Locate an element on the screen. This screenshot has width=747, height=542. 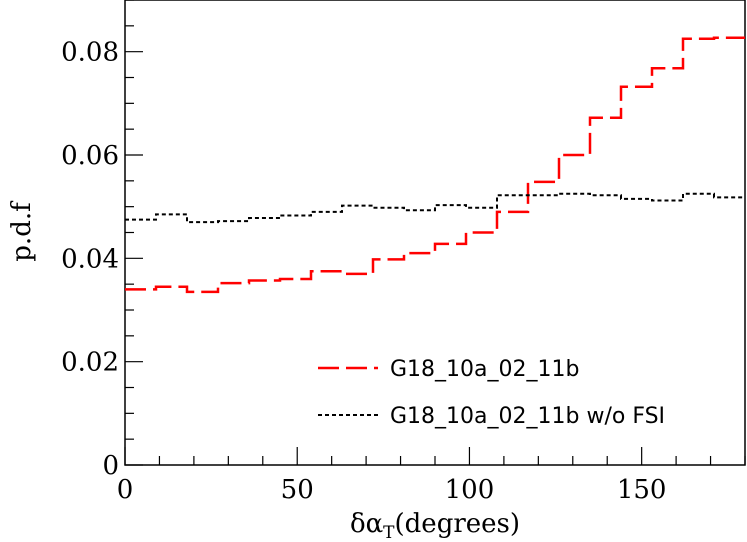
y-axis: 0 0.02 0.04 0.06 0.08 is located at coordinates (102, 240).